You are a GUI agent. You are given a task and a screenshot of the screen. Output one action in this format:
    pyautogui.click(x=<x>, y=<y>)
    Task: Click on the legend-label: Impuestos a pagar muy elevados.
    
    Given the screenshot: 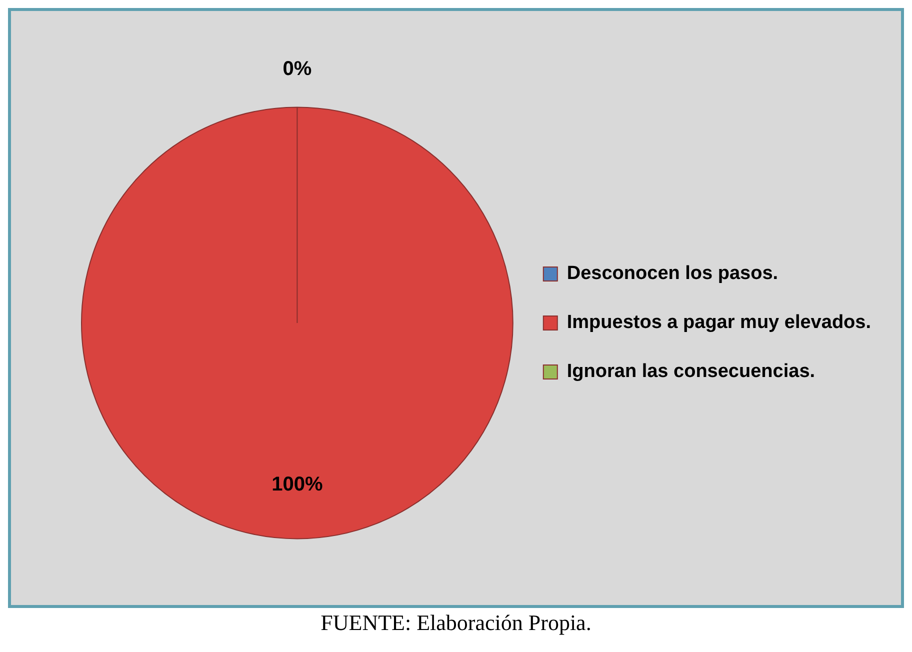 What is the action you would take?
    pyautogui.click(x=719, y=323)
    